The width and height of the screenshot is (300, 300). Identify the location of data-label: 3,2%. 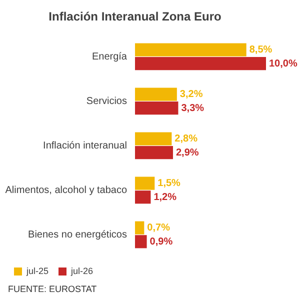
(191, 94).